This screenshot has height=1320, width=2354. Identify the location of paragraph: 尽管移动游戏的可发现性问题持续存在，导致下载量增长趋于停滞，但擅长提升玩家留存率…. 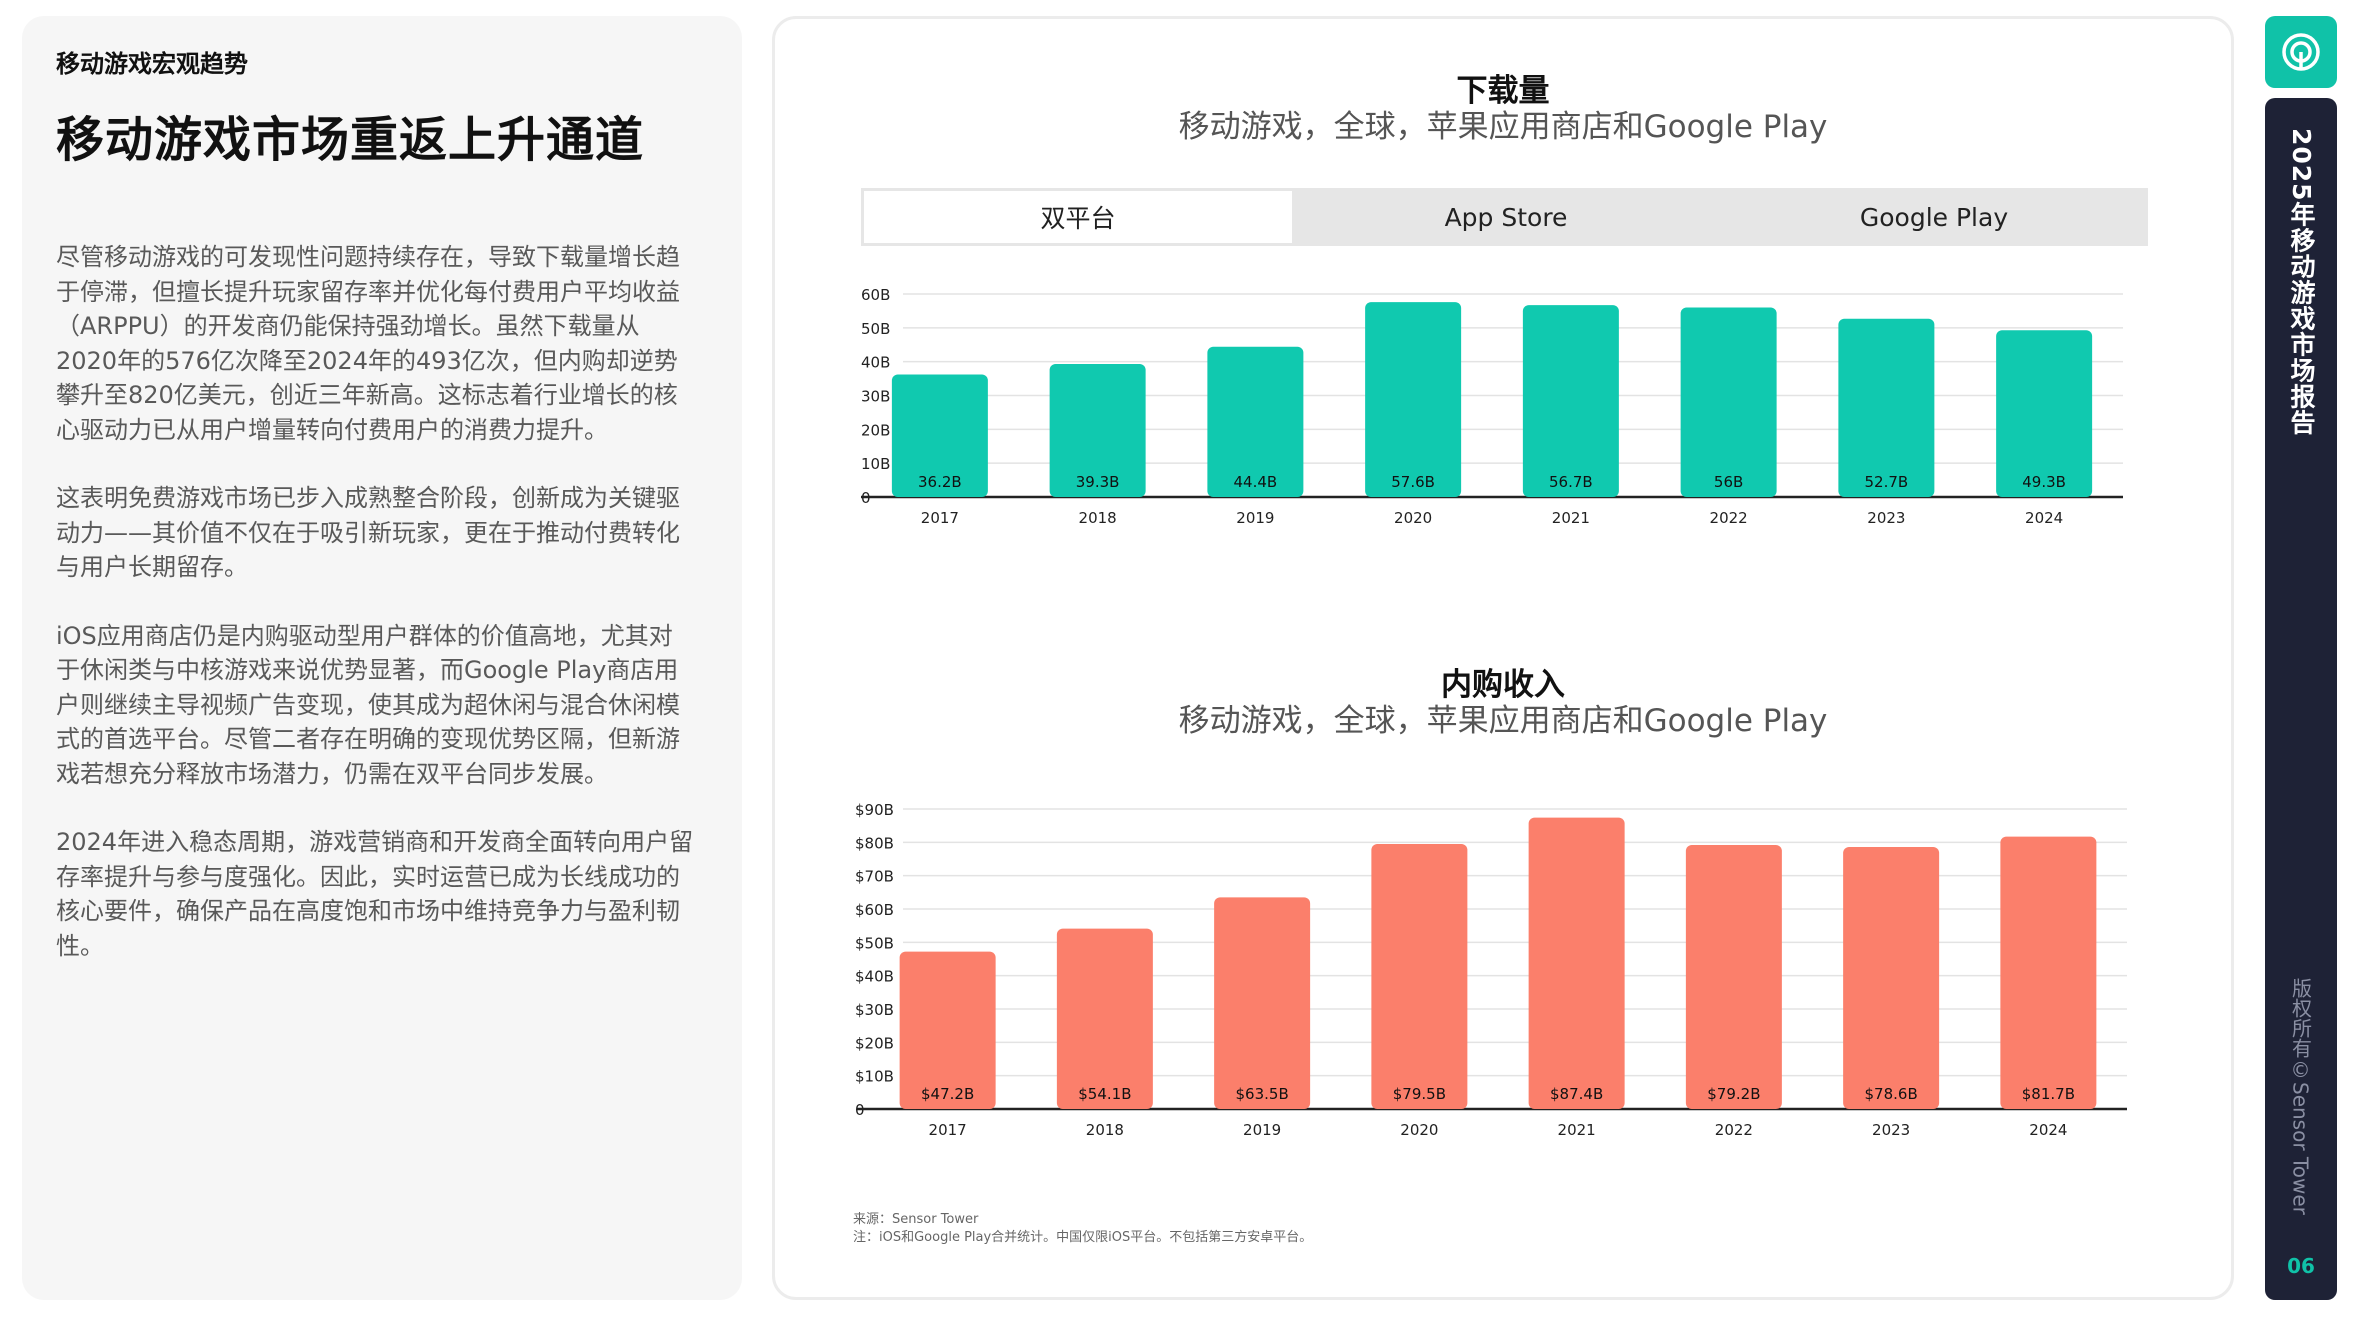
(368, 343).